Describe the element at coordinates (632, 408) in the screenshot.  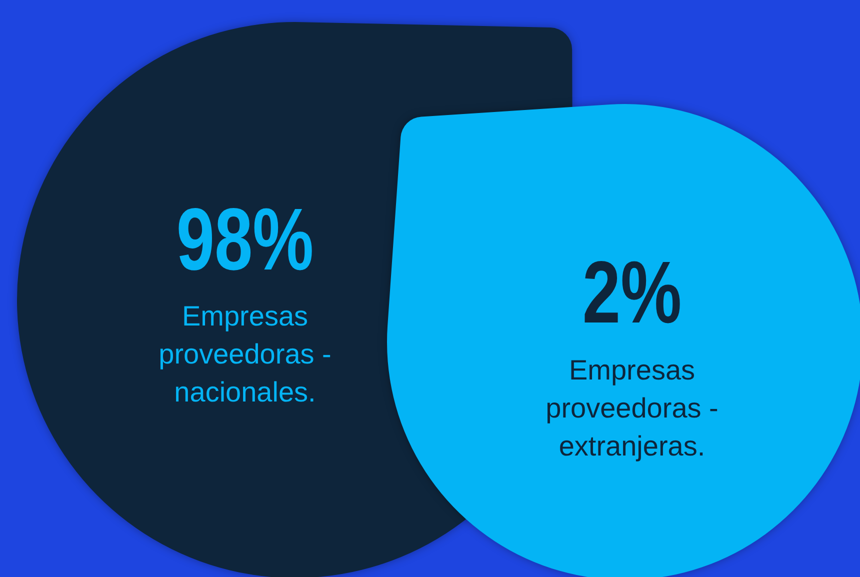
I see `category-label: Empresas proveedoras - extranjeras.` at that location.